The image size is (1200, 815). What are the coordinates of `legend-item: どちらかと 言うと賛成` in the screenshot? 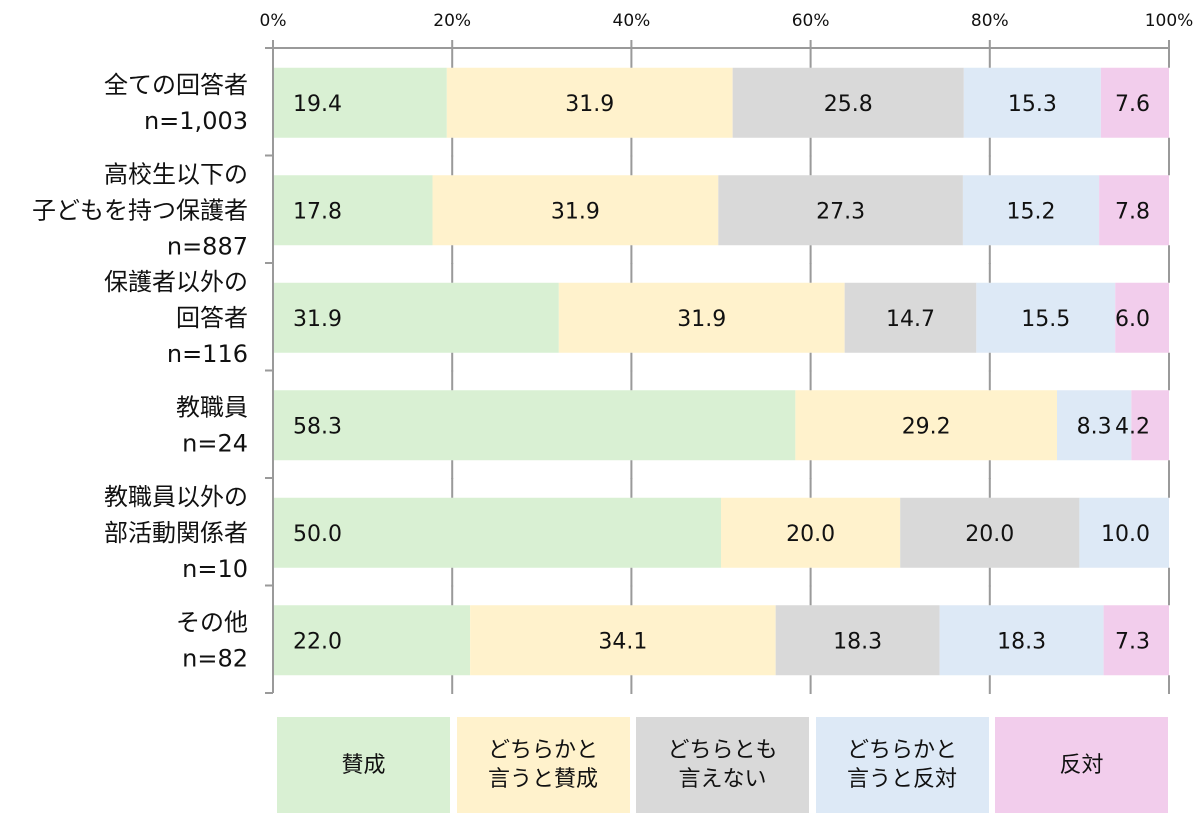 It's located at (543, 765).